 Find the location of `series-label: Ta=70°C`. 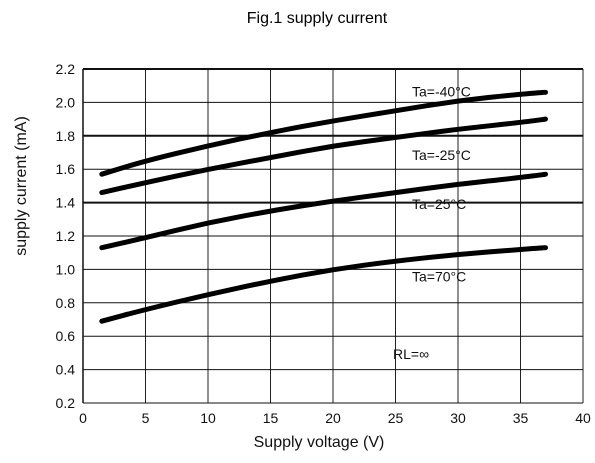

series-label: Ta=70°C is located at coordinates (439, 277).